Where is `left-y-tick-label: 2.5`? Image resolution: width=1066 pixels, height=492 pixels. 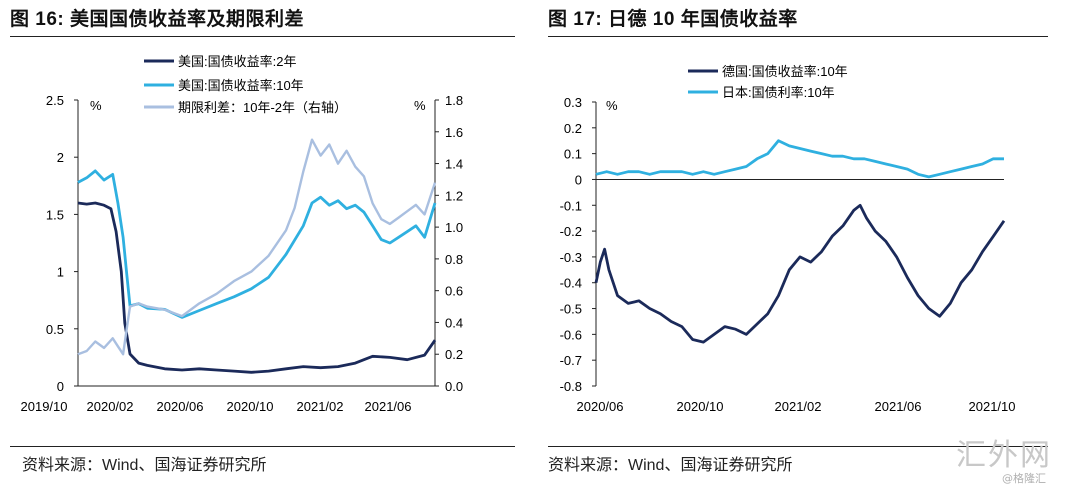 left-y-tick-label: 2.5 is located at coordinates (55, 100).